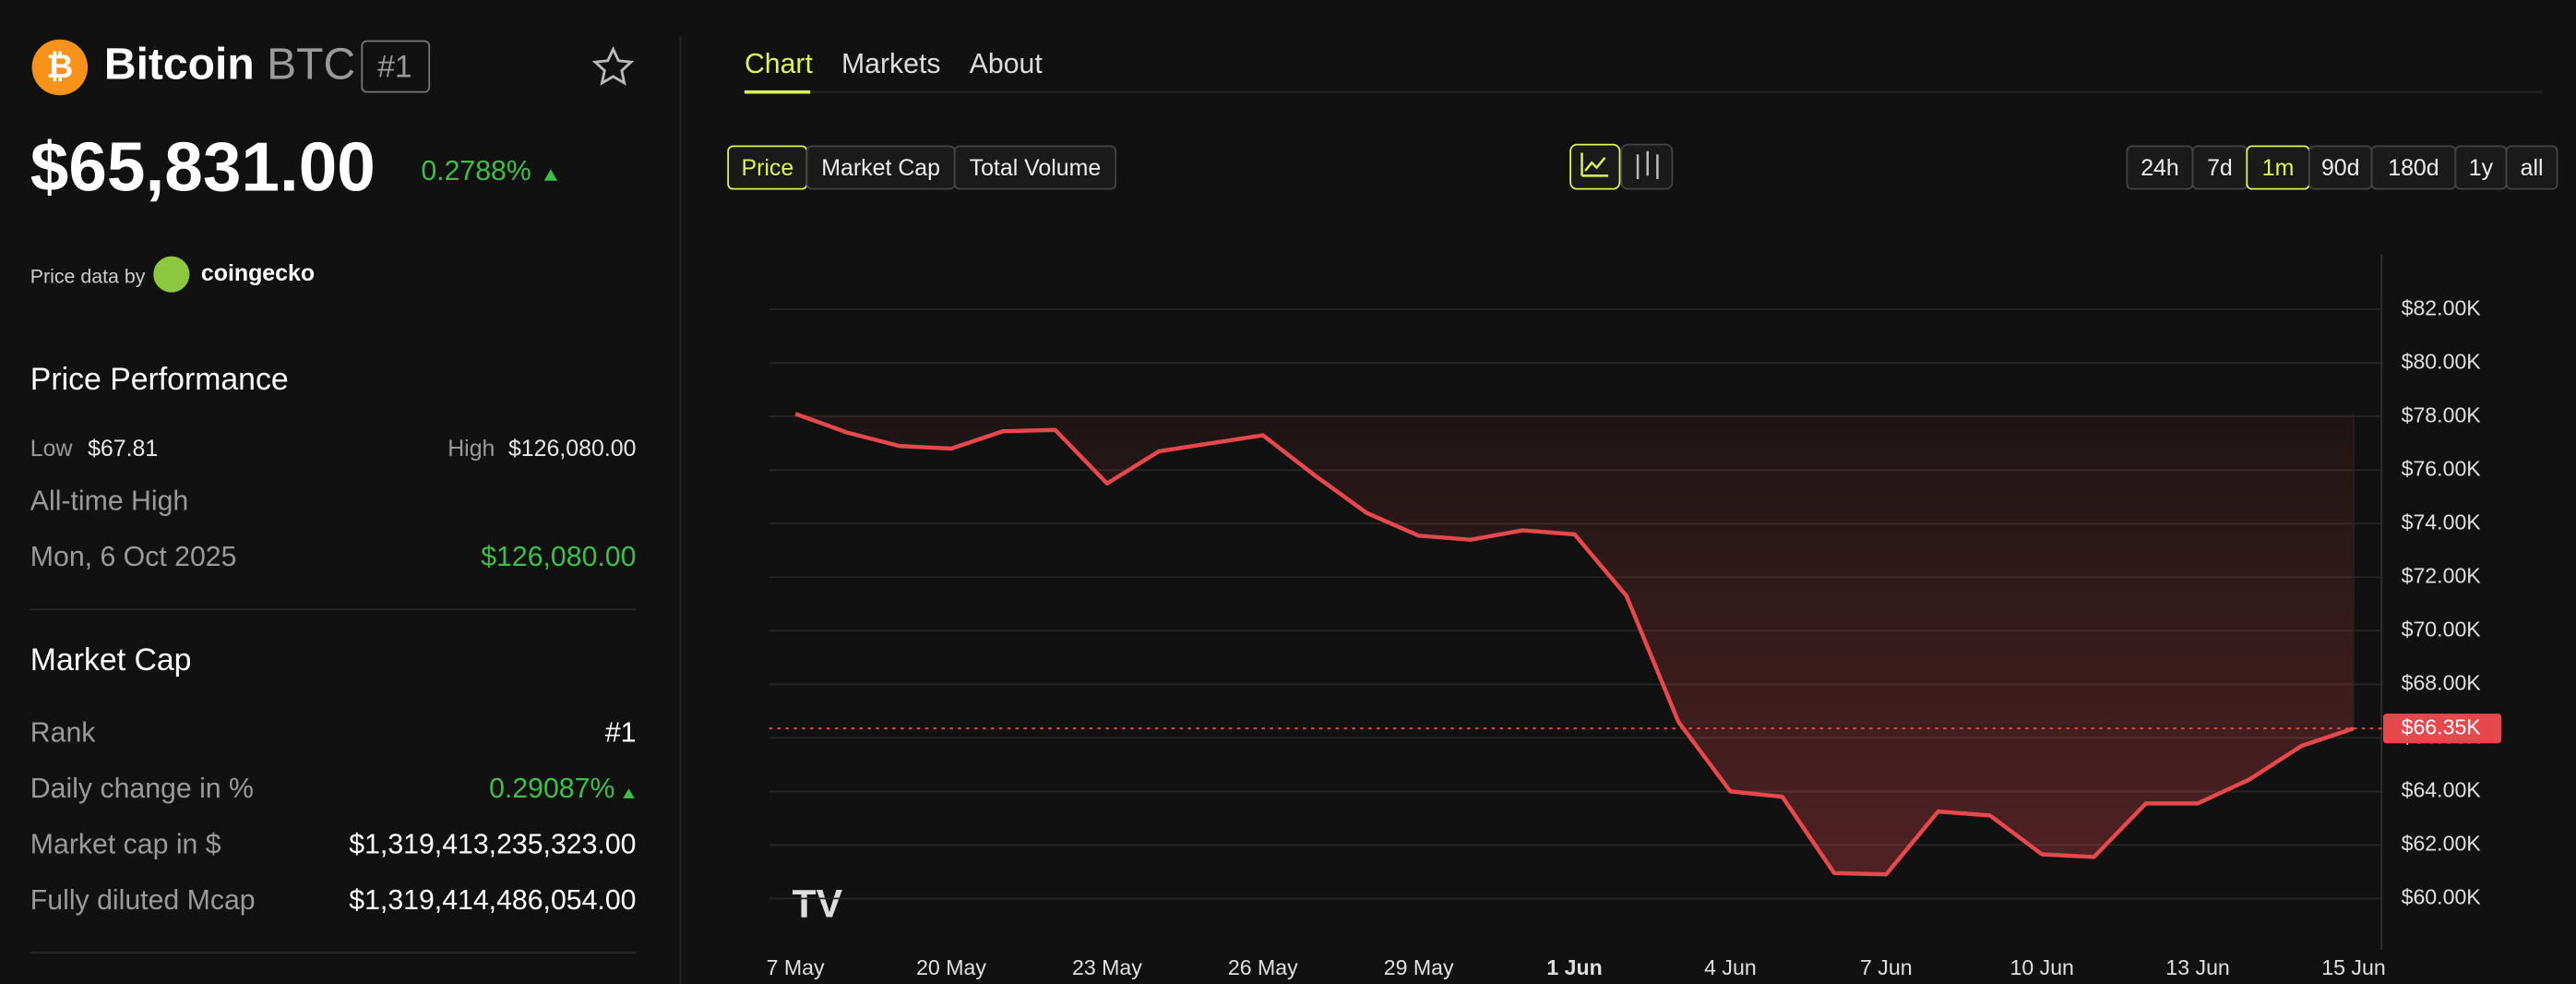  What do you see at coordinates (2442, 726) in the screenshot?
I see `last-price-label: $66.35K` at bounding box center [2442, 726].